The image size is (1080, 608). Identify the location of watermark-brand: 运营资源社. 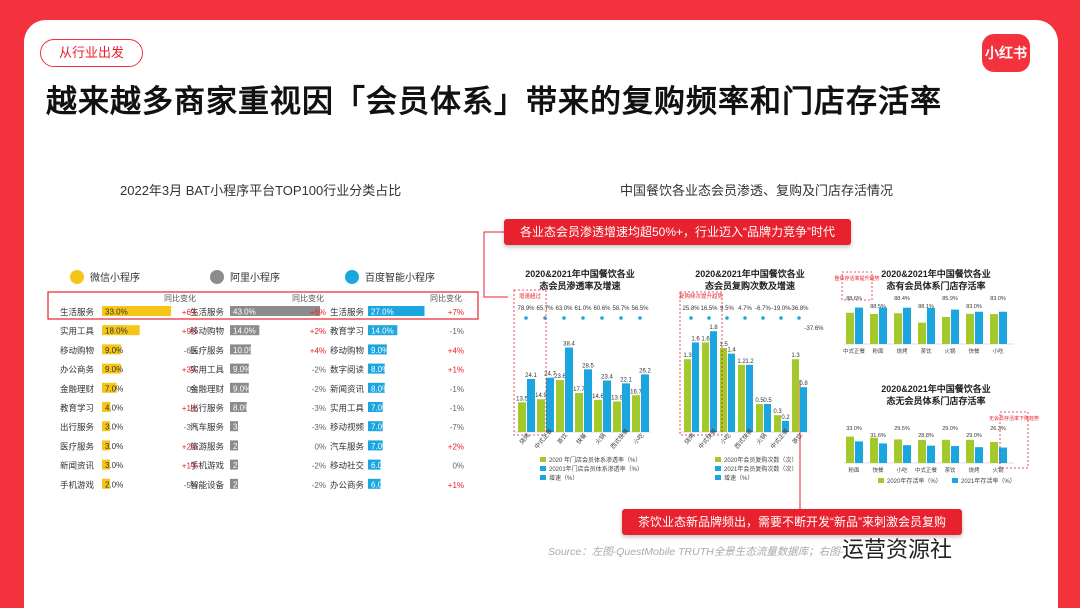
(897, 549).